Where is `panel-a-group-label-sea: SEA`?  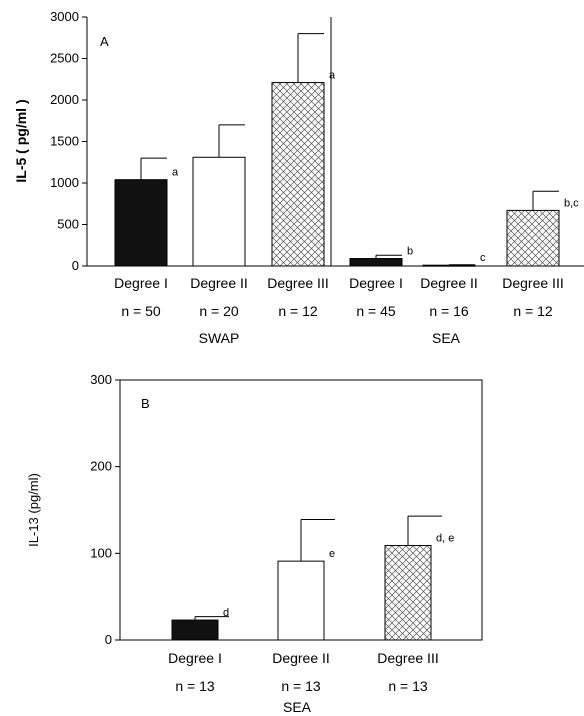
panel-a-group-label-sea: SEA is located at coordinates (446, 338).